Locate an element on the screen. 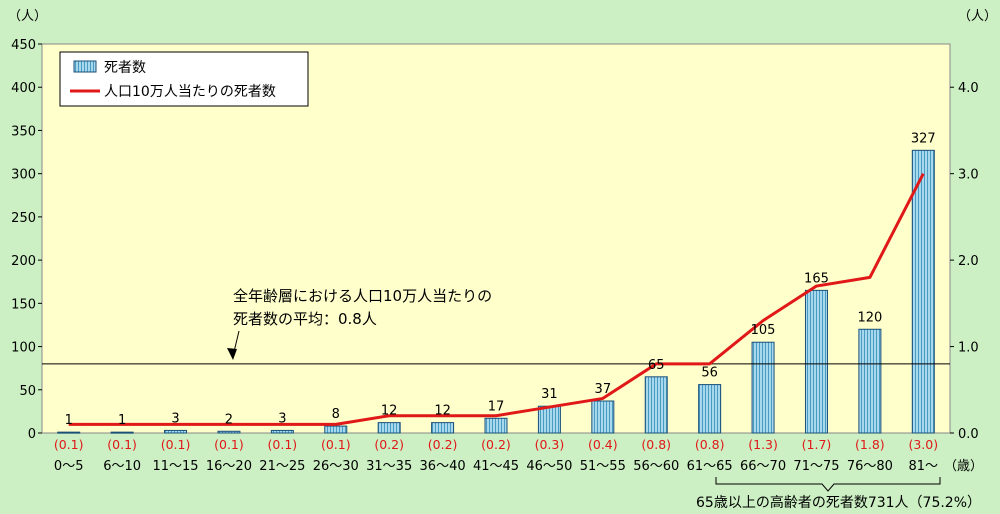 The image size is (1000, 514). bar-value-label: 56 is located at coordinates (709, 373).